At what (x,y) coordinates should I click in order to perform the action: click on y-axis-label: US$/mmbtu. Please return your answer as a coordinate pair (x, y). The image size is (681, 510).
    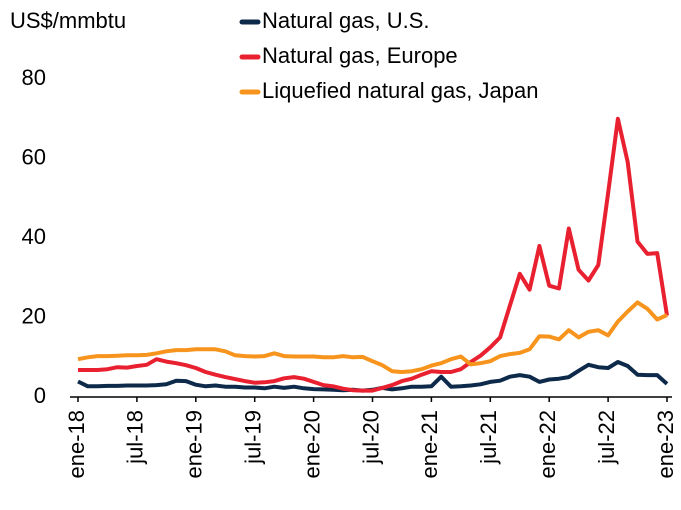
    Looking at the image, I should click on (68, 20).